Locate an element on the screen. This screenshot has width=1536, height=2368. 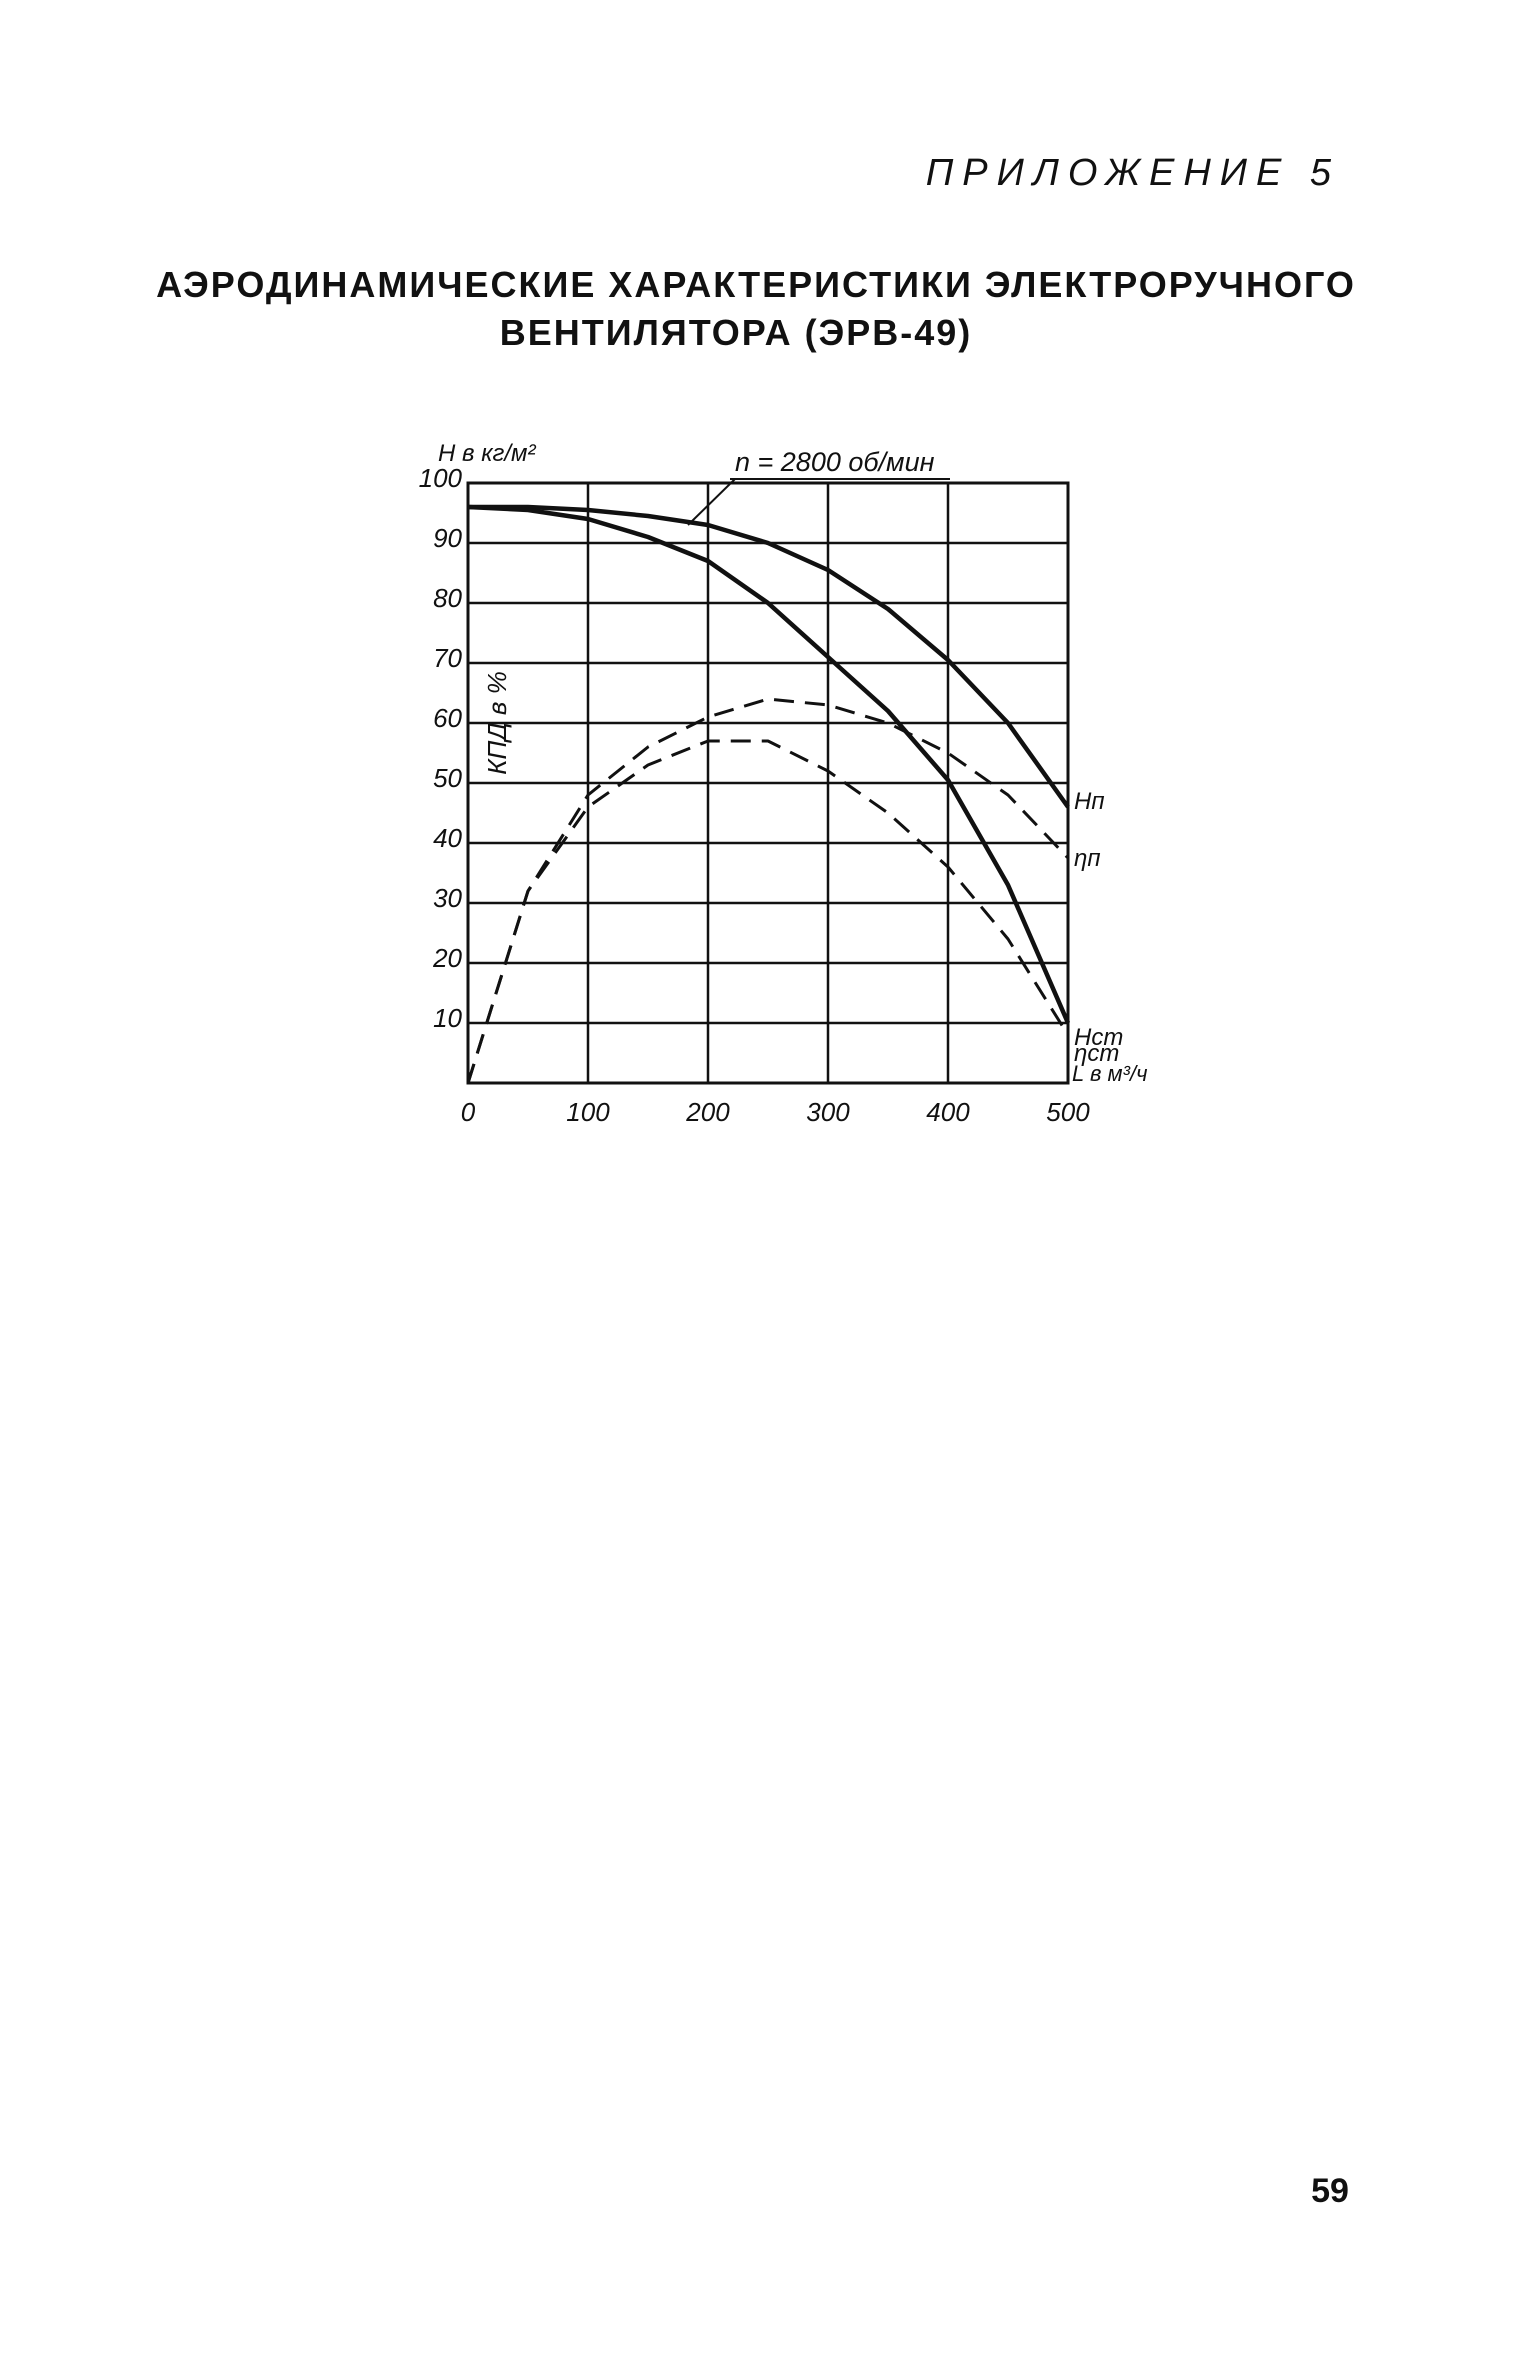
y-tick-label: 30 is located at coordinates (447, 898).